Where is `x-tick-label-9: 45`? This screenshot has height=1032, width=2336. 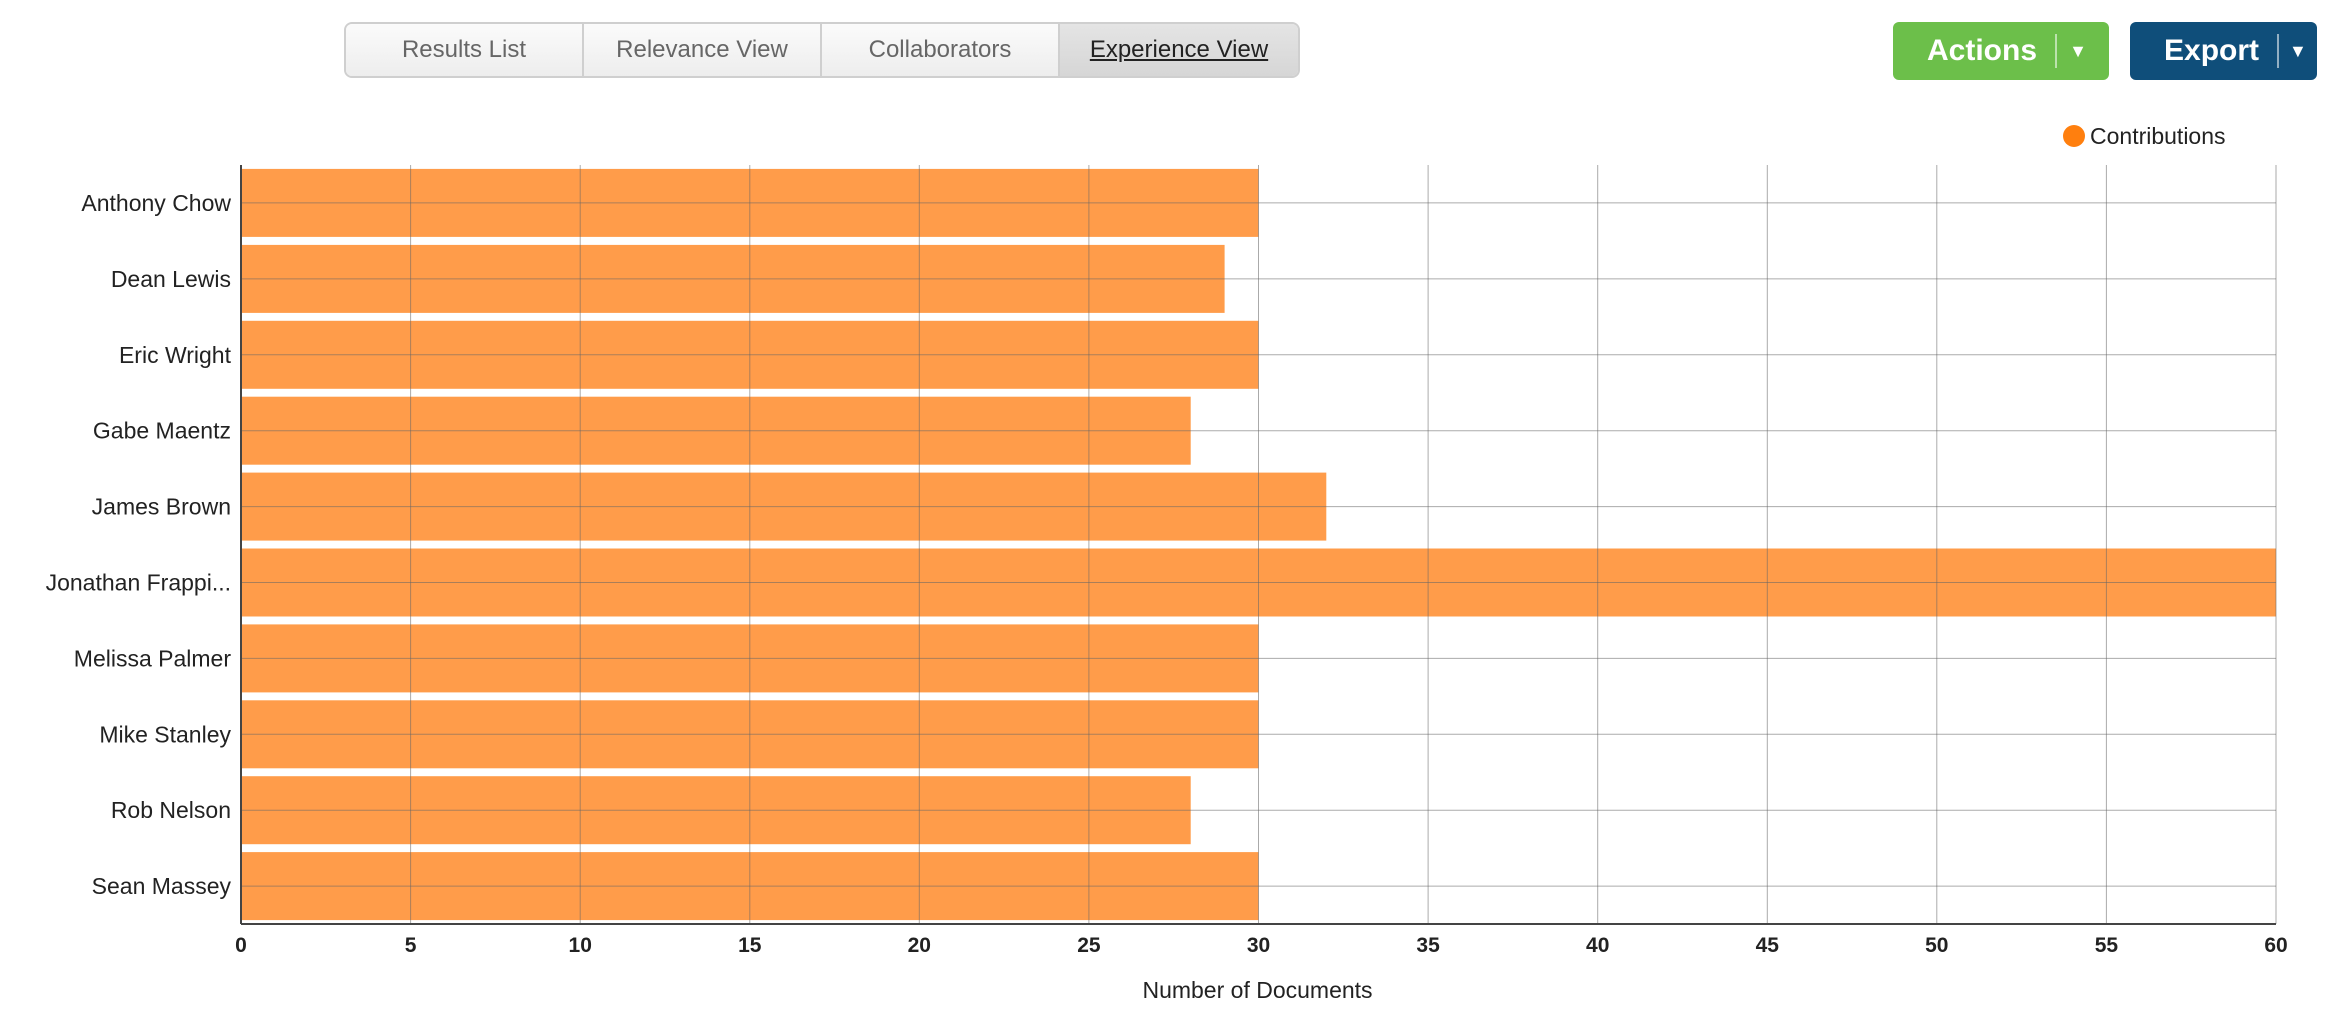
x-tick-label-9: 45 is located at coordinates (1768, 945).